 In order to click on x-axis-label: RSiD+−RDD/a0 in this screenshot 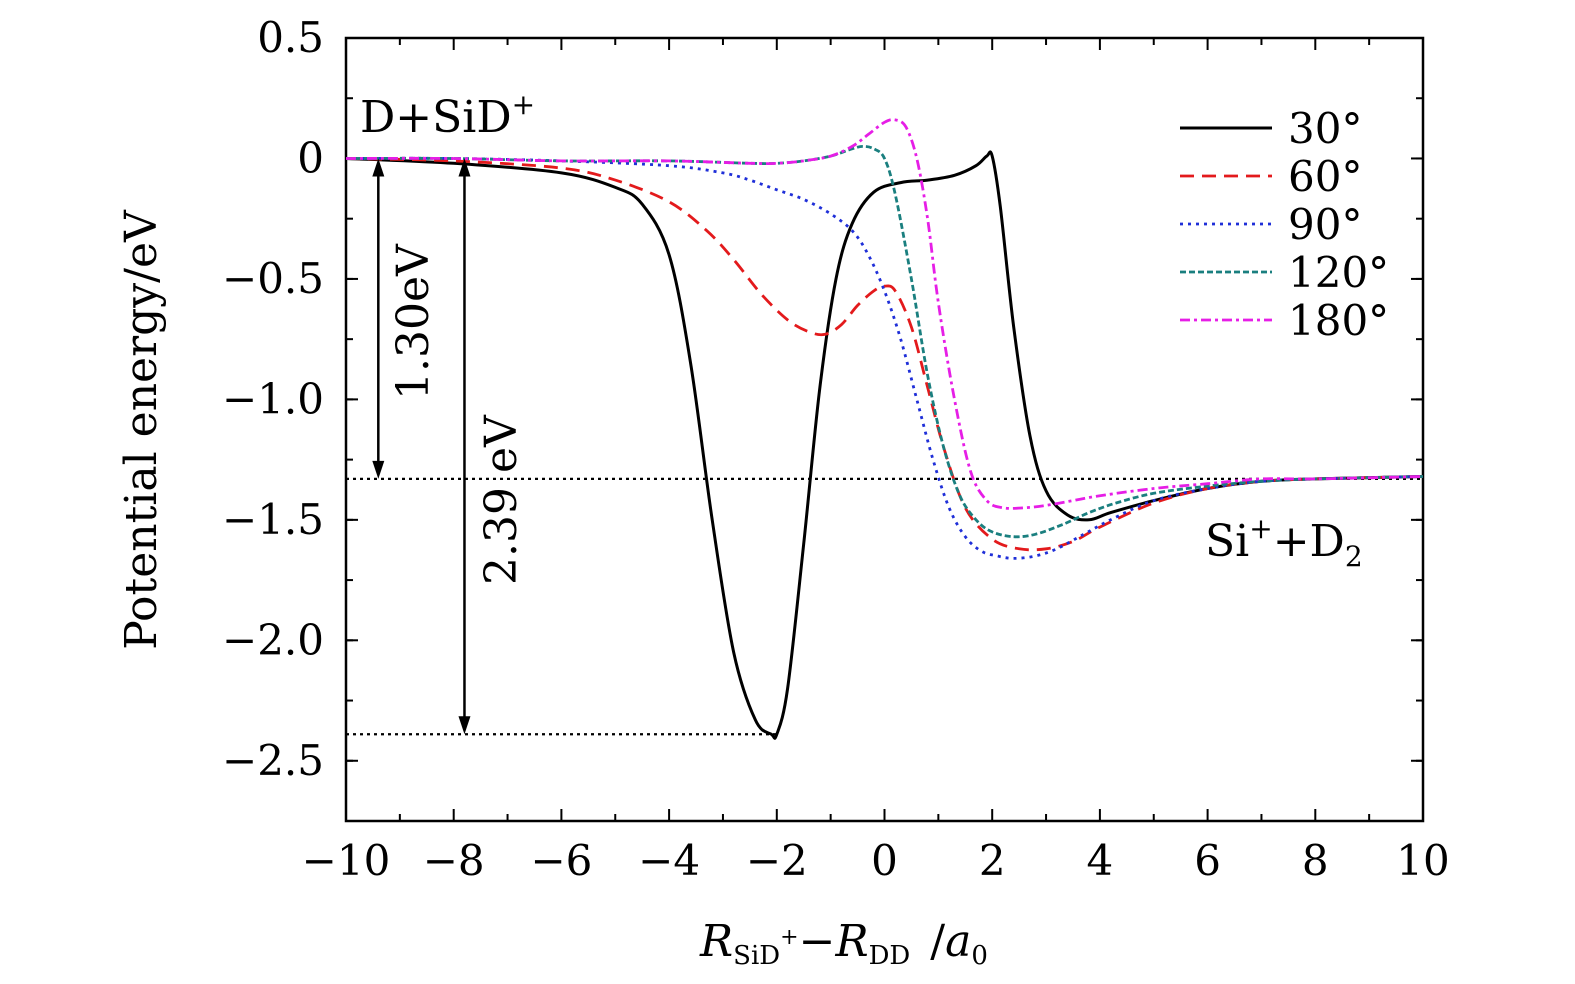, I will do `click(843, 943)`.